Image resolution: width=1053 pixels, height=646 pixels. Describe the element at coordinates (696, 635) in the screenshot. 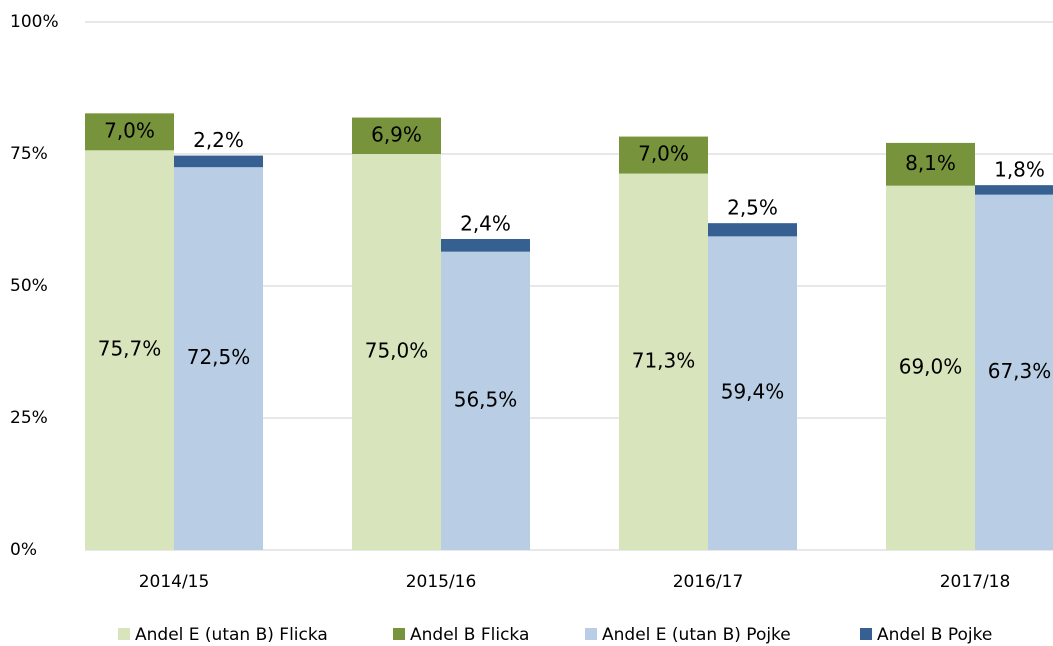

I see `legend-label: Andel E (utan B) Pojke` at that location.